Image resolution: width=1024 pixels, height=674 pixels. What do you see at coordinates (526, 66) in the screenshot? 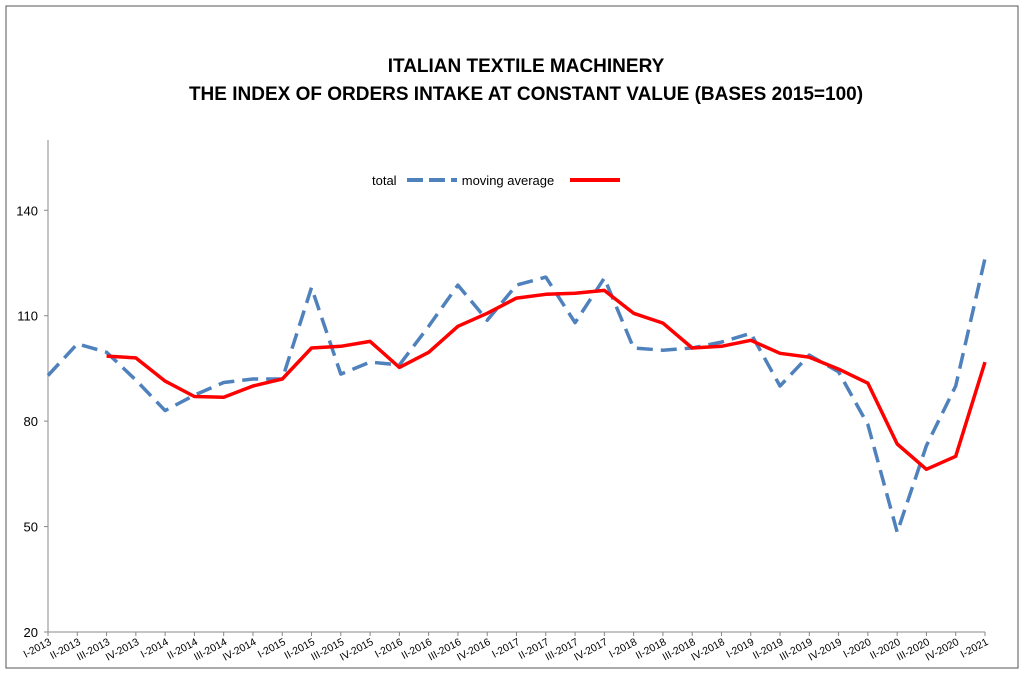
I see `chart-title: ITALIAN TEXTILE MACHINERY` at bounding box center [526, 66].